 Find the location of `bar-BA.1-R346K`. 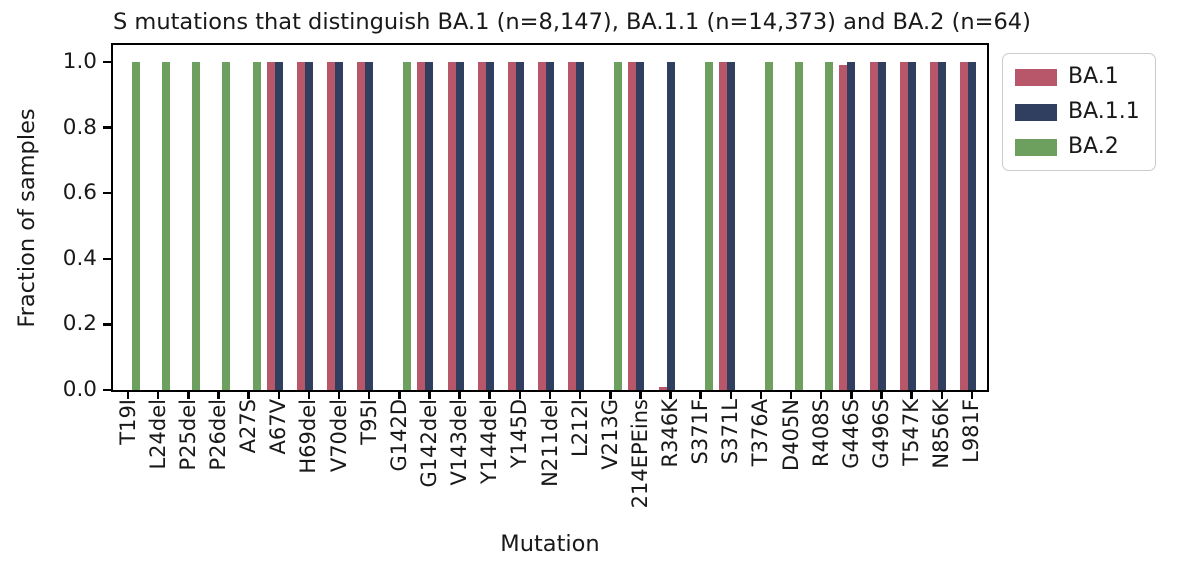

bar-BA.1-R346K is located at coordinates (662, 388).